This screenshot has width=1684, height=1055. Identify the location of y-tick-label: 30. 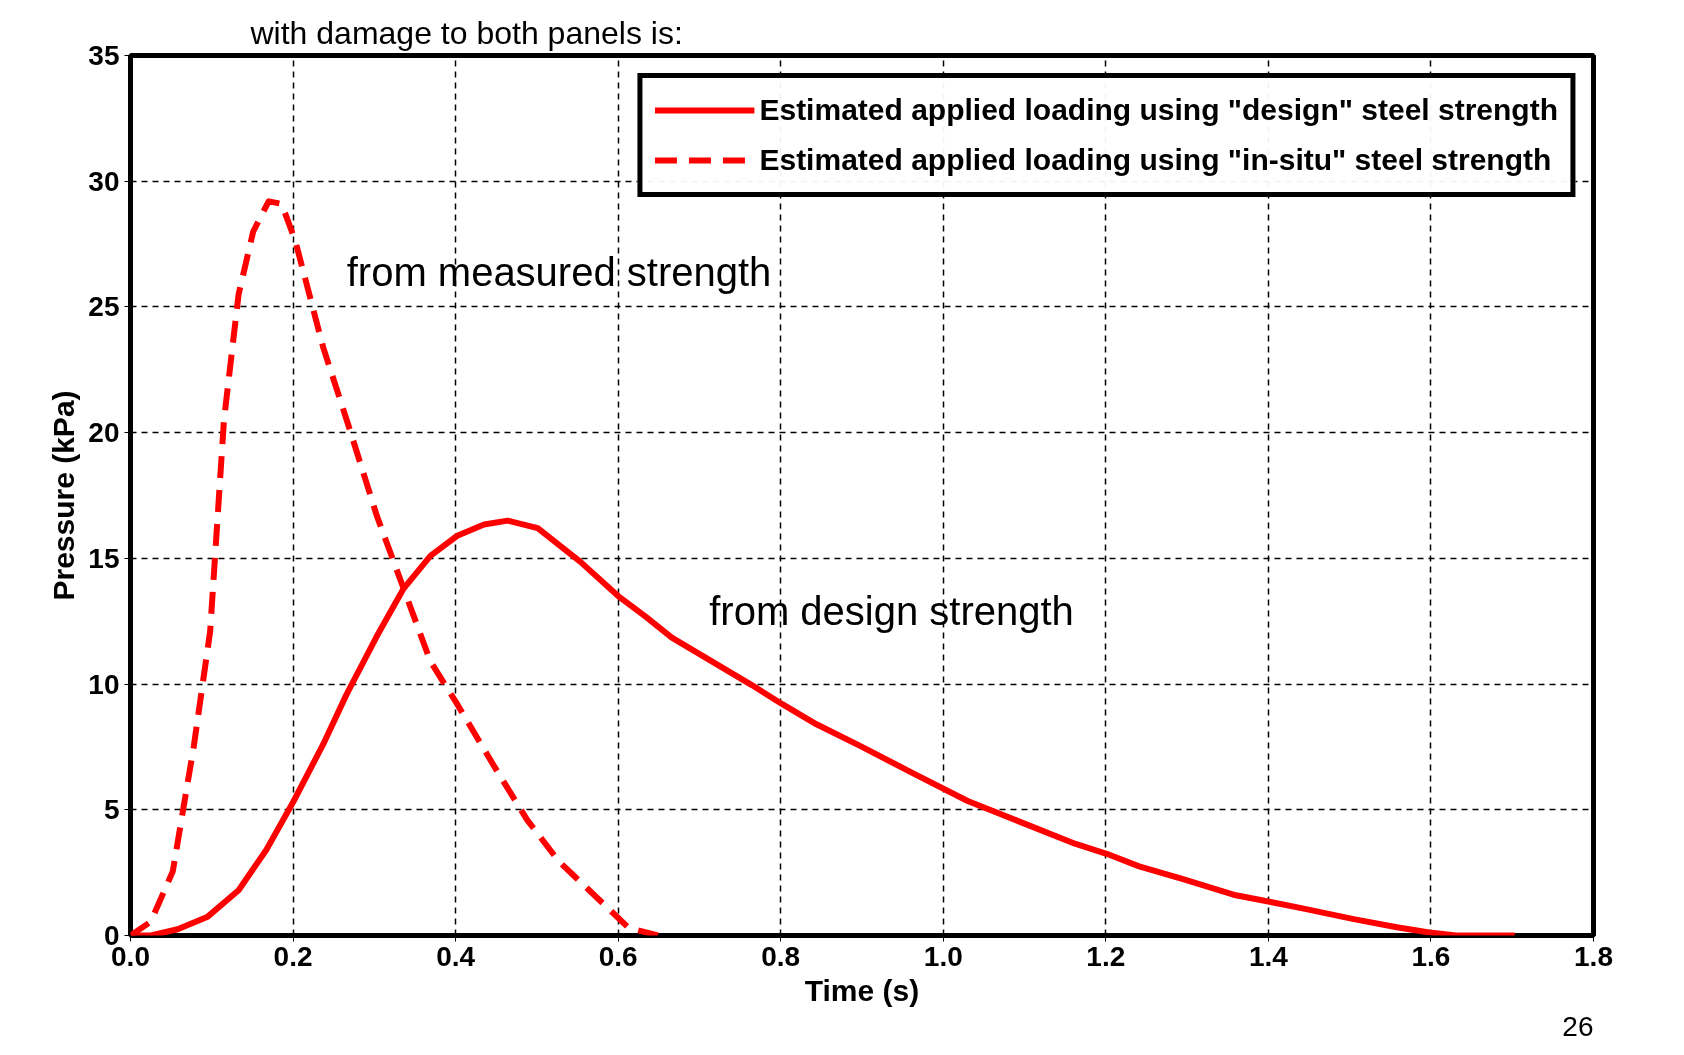
(104, 181).